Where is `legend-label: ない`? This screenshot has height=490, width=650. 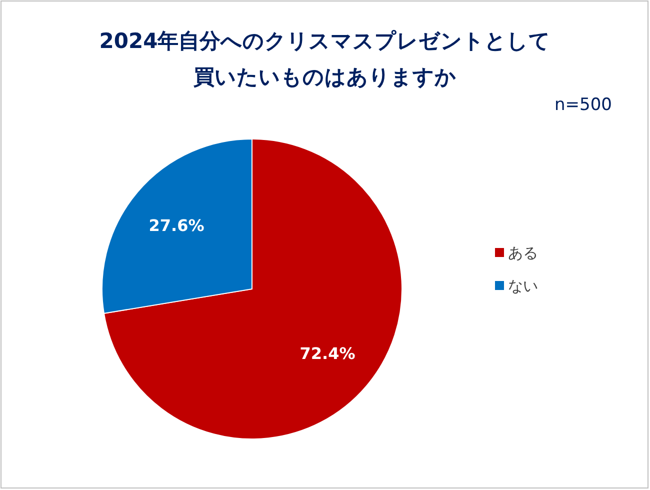
legend-label: ない is located at coordinates (523, 286).